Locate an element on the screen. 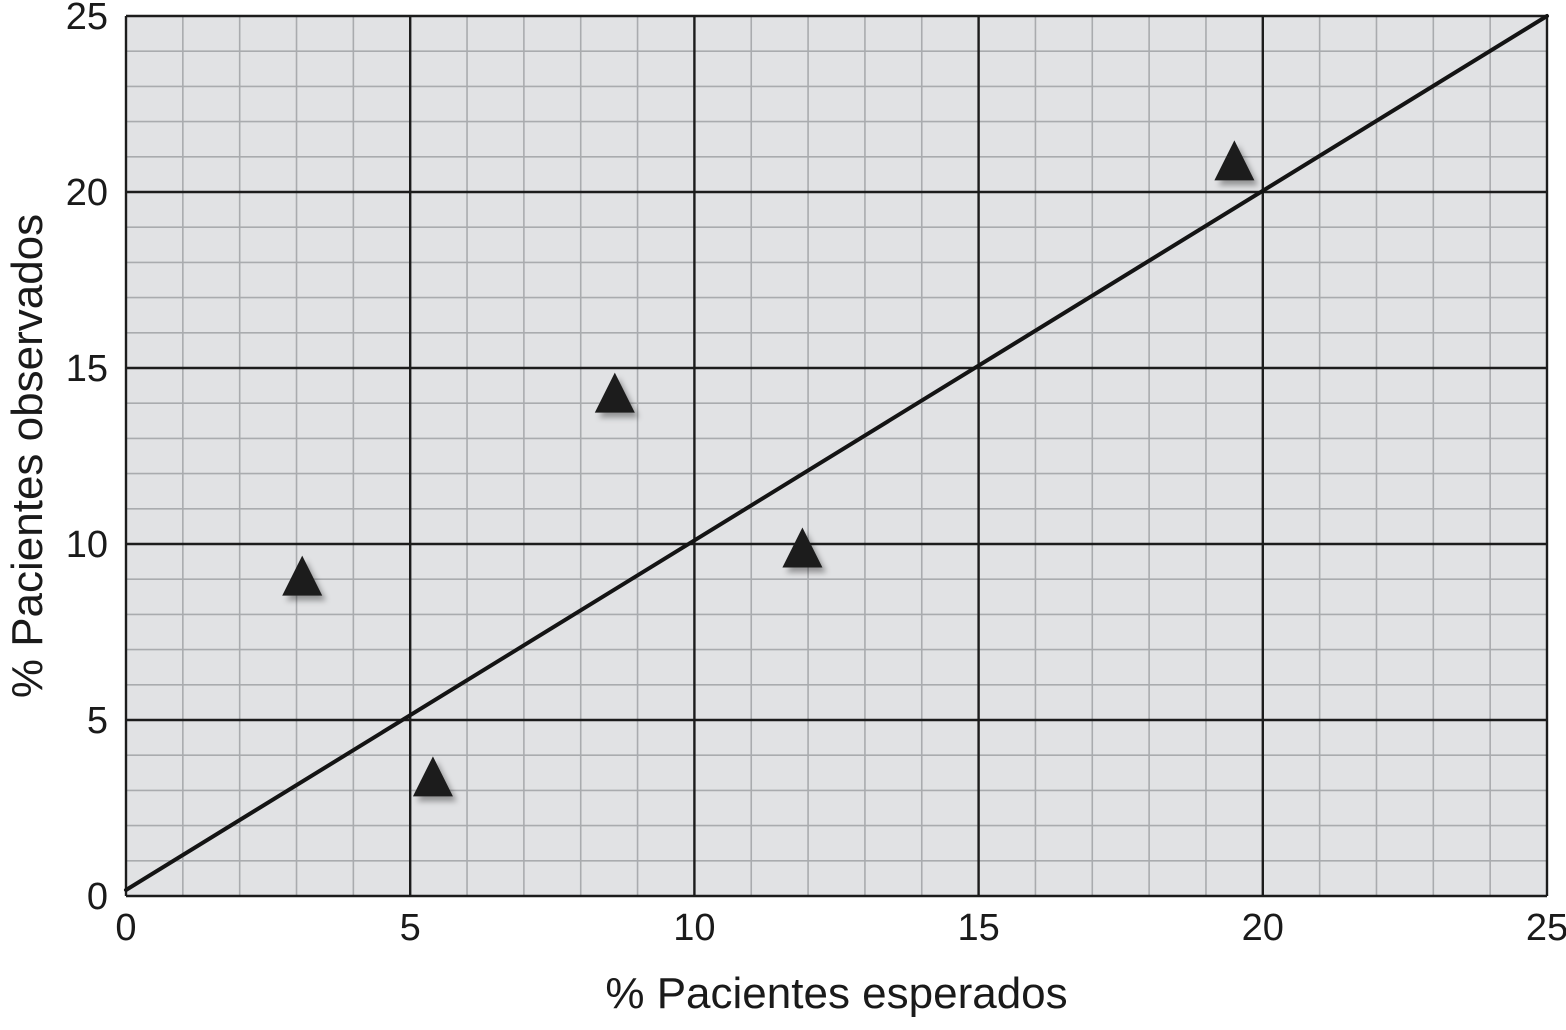 The image size is (1566, 1030). y-tick-label: 25 is located at coordinates (87, 19).